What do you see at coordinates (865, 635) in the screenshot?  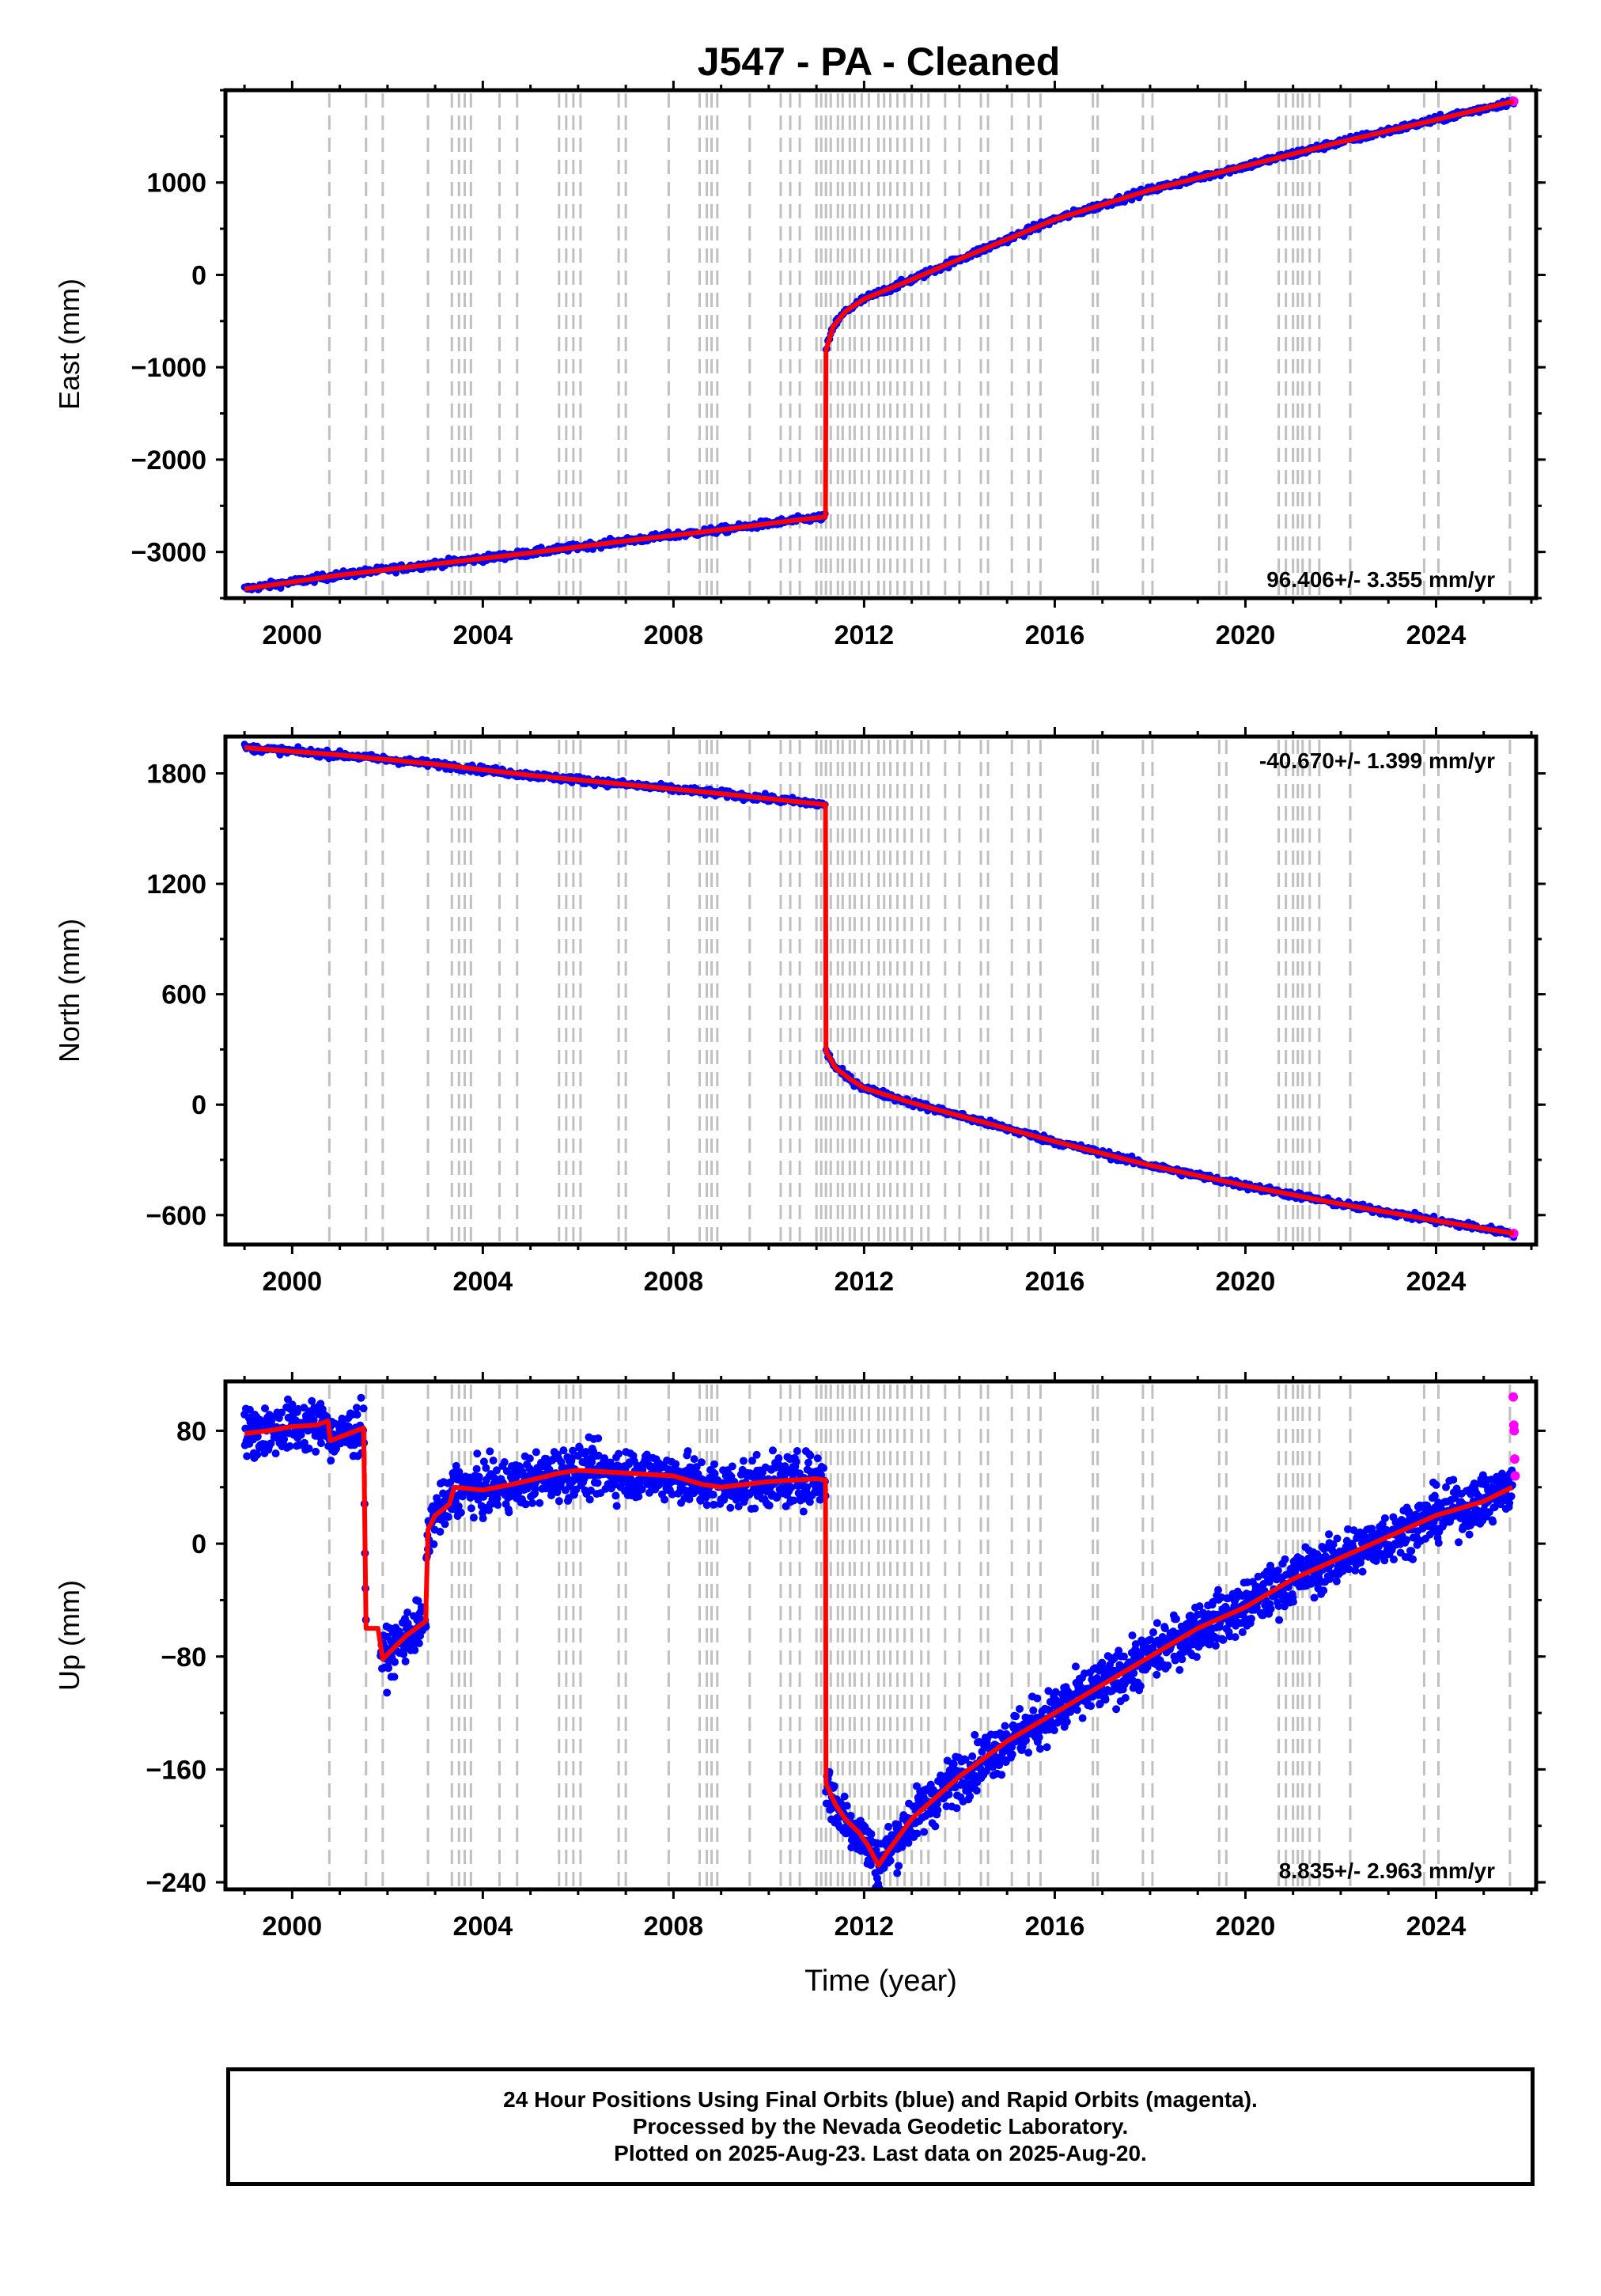 I see `x-tick-label: 2012` at bounding box center [865, 635].